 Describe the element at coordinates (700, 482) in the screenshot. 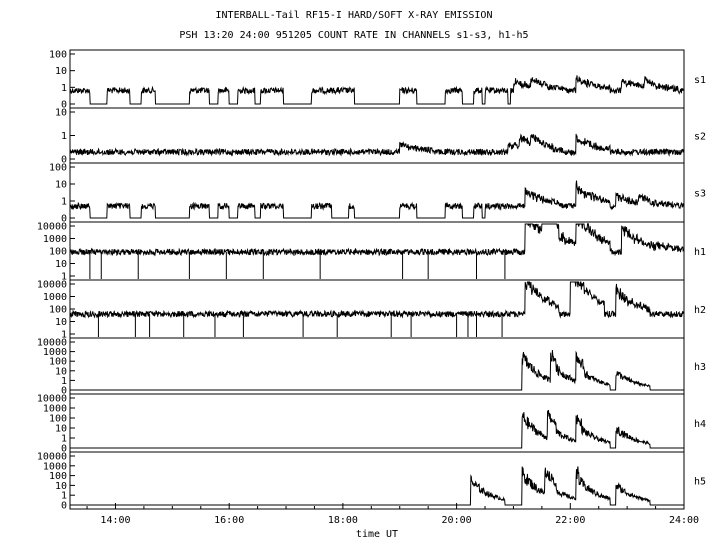

I see `channel-label-h5: h5` at that location.